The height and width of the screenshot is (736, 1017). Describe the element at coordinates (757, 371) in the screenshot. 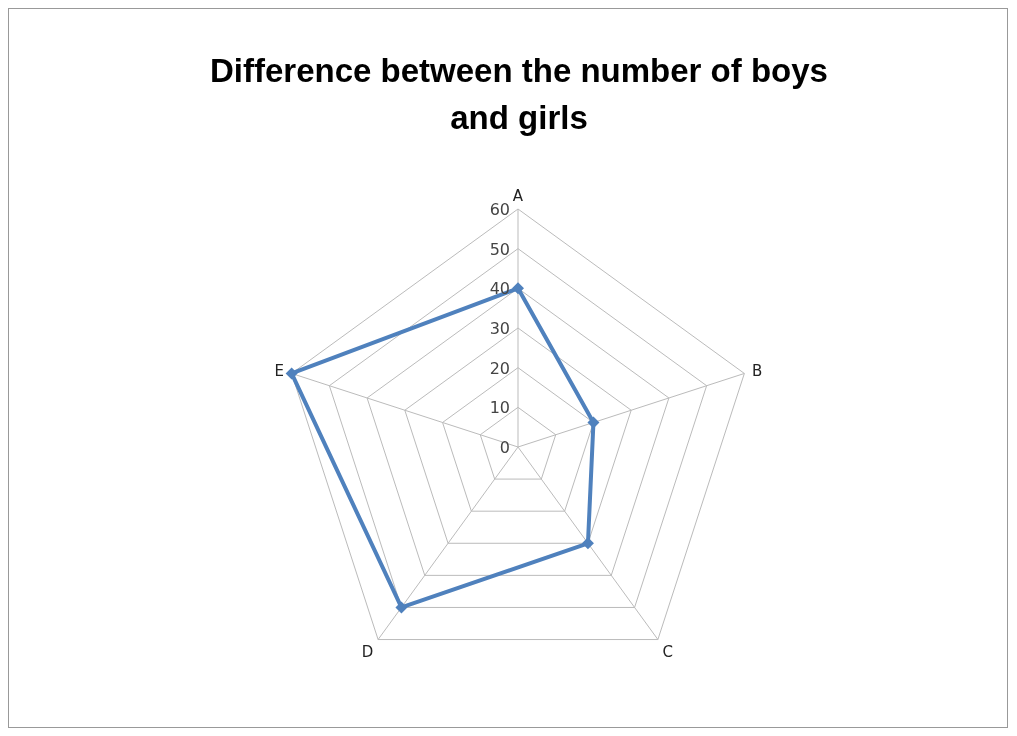

I see `spoke-label: B` at that location.